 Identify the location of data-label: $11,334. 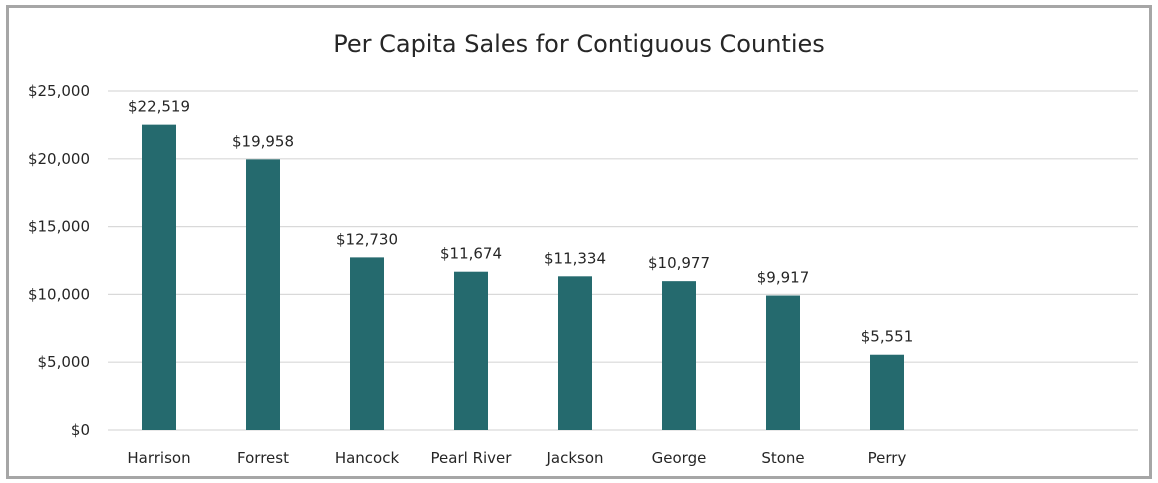
(575, 258).